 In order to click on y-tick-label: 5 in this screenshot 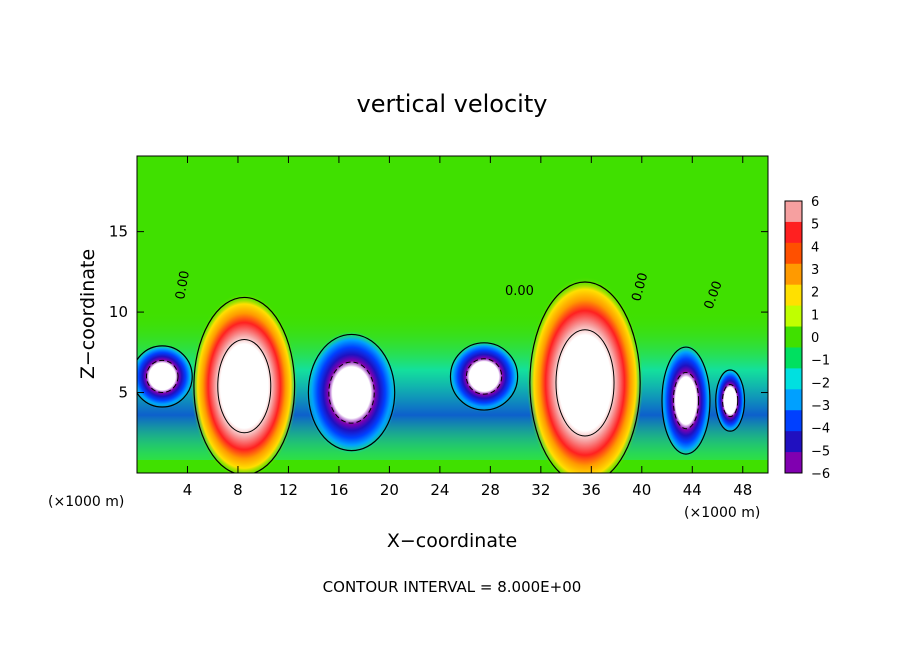, I will do `click(123, 393)`.